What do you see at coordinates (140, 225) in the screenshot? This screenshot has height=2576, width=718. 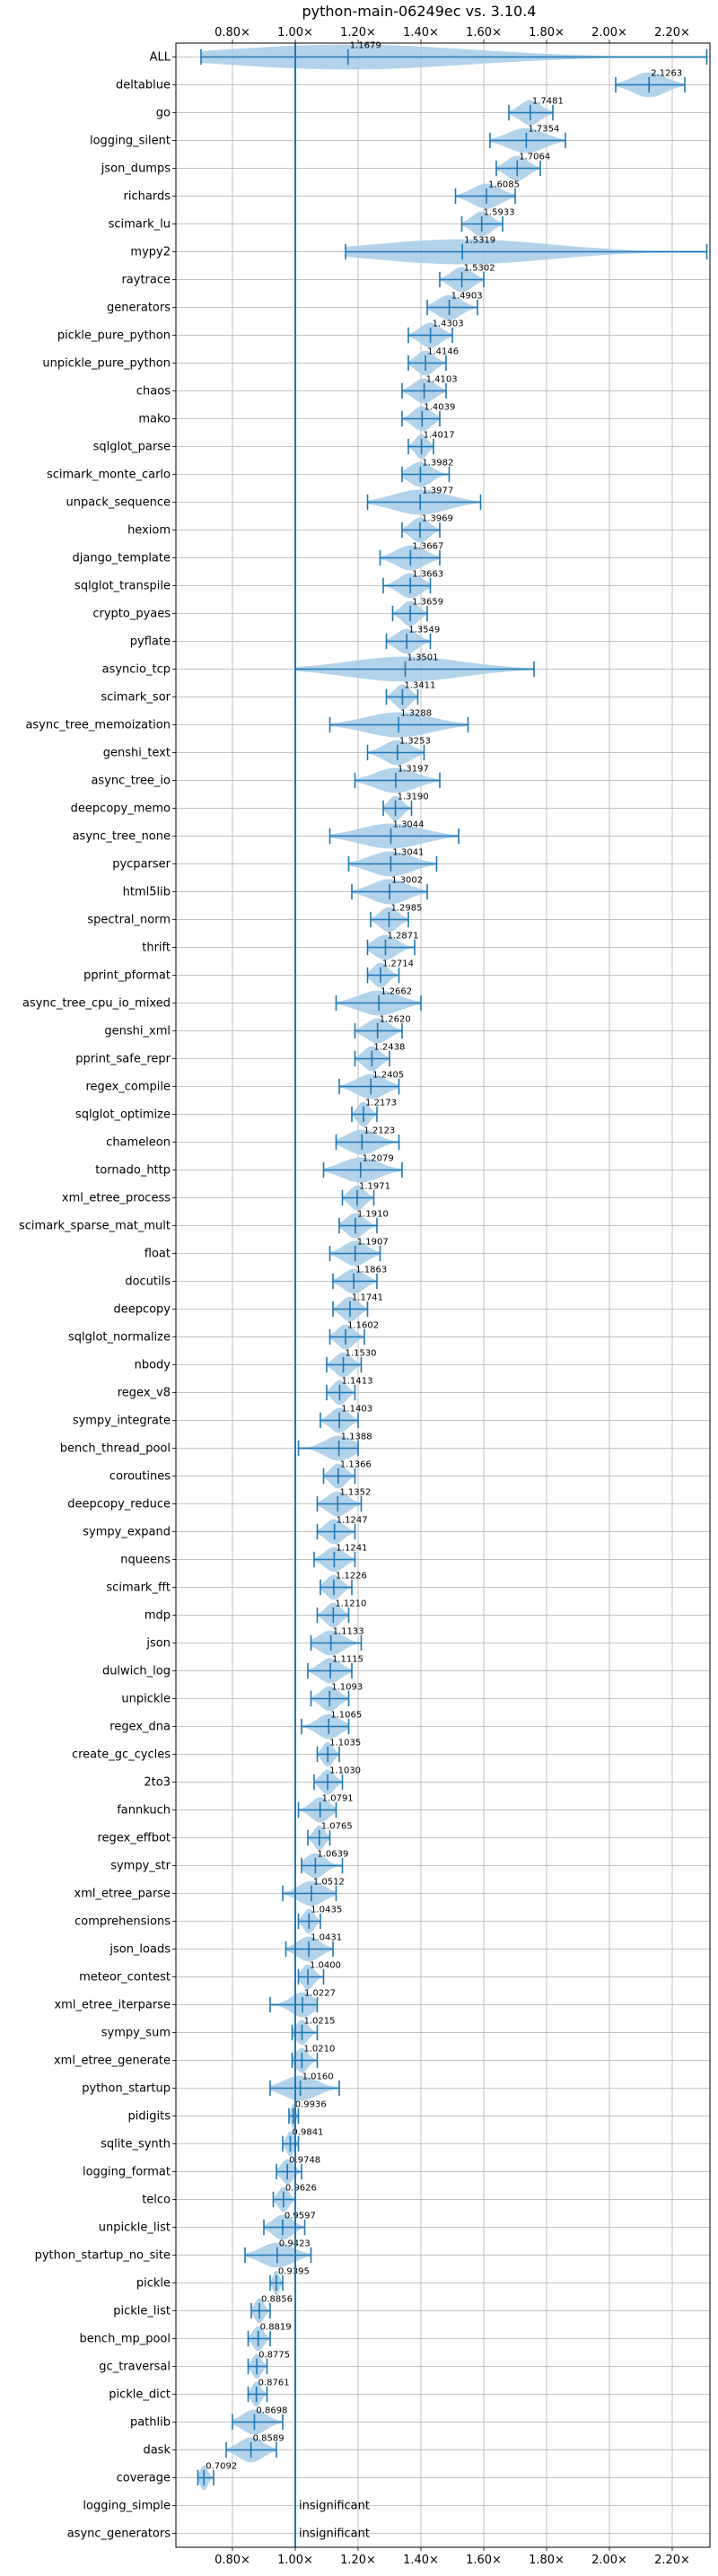 I see `benchmark-label: scimark_lu` at bounding box center [140, 225].